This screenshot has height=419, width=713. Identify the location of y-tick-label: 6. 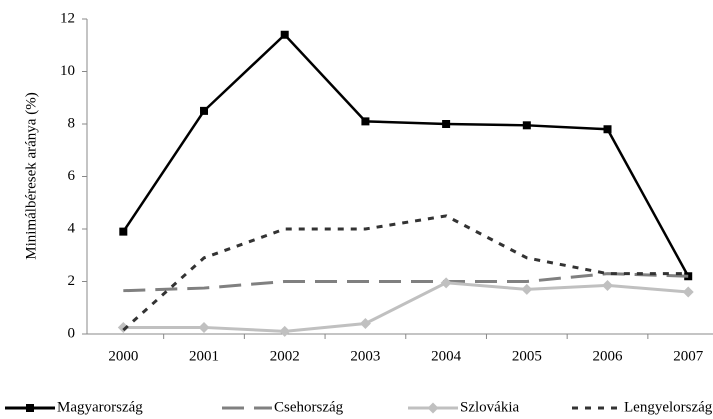
(72, 176).